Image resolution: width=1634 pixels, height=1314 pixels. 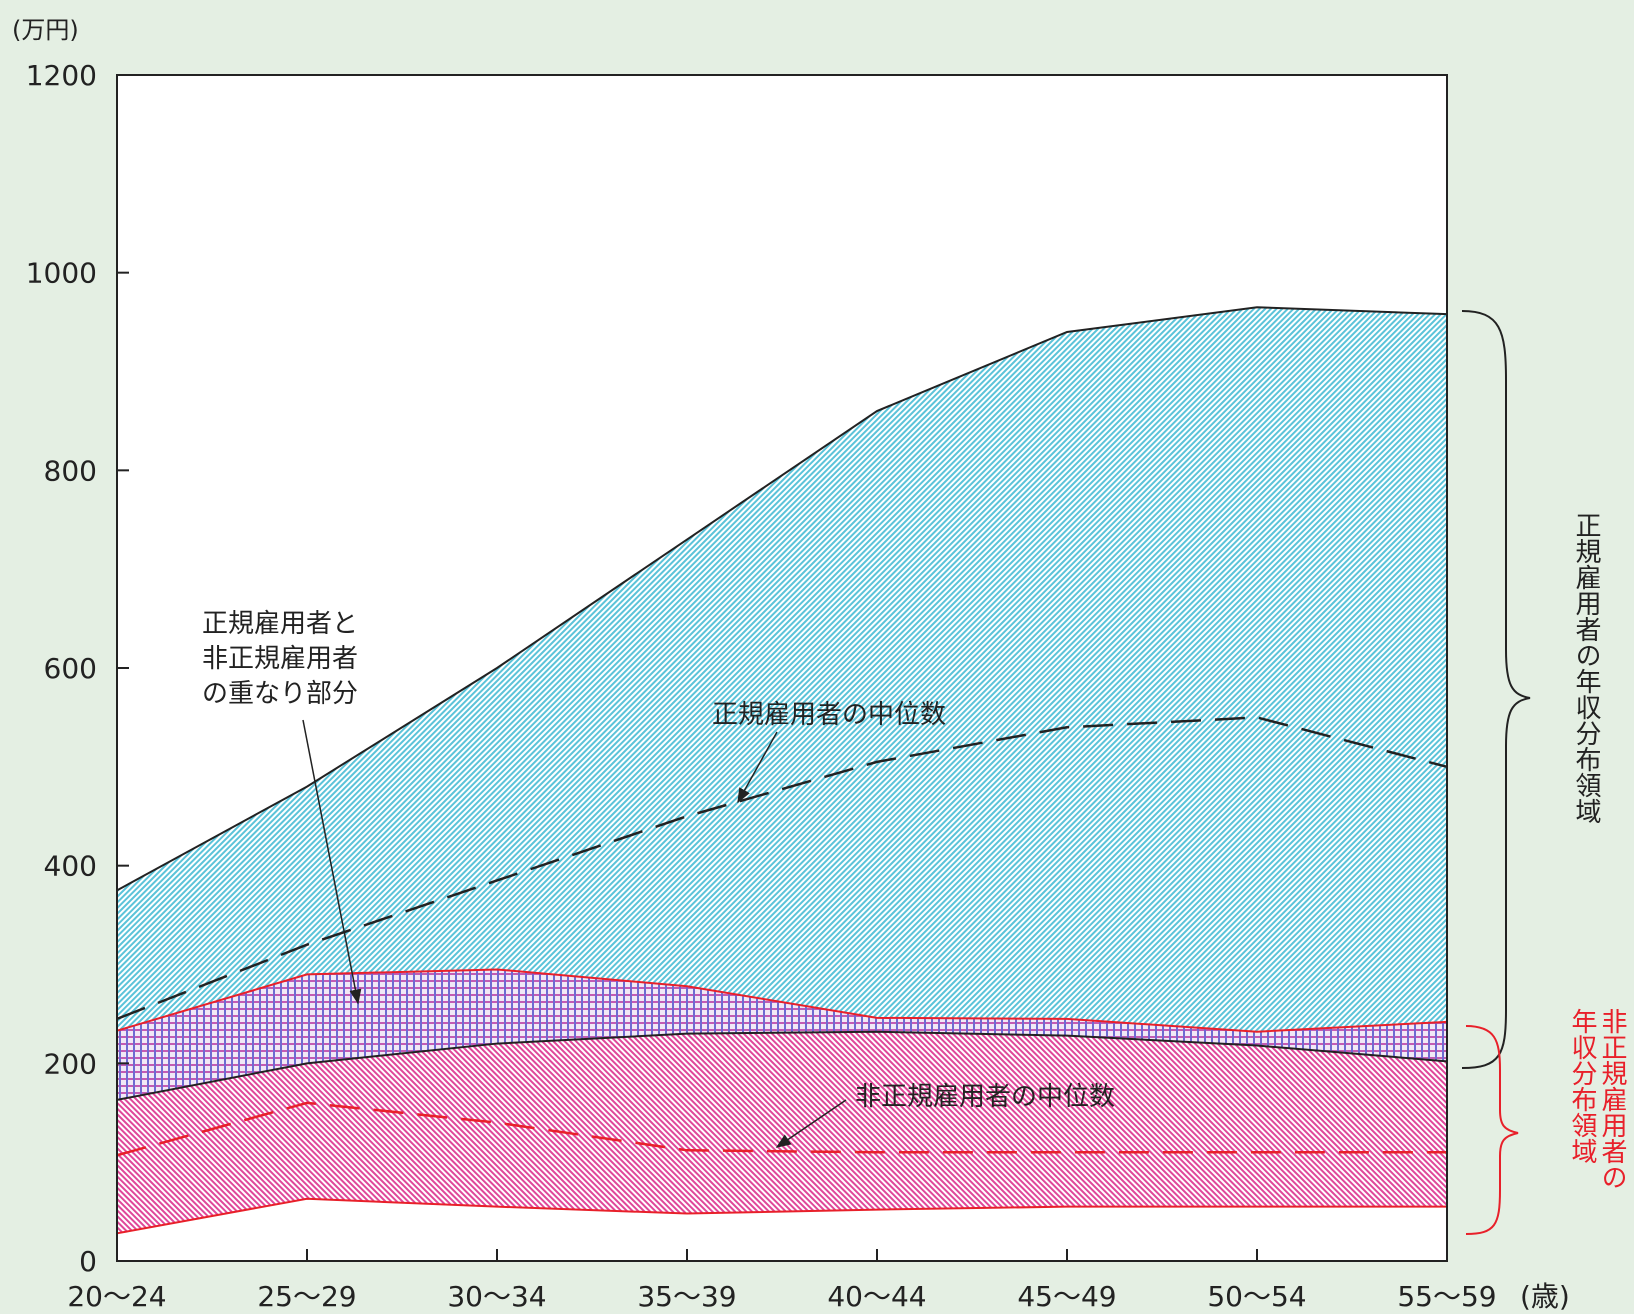 What do you see at coordinates (70, 866) in the screenshot?
I see `y-tick-label: 400` at bounding box center [70, 866].